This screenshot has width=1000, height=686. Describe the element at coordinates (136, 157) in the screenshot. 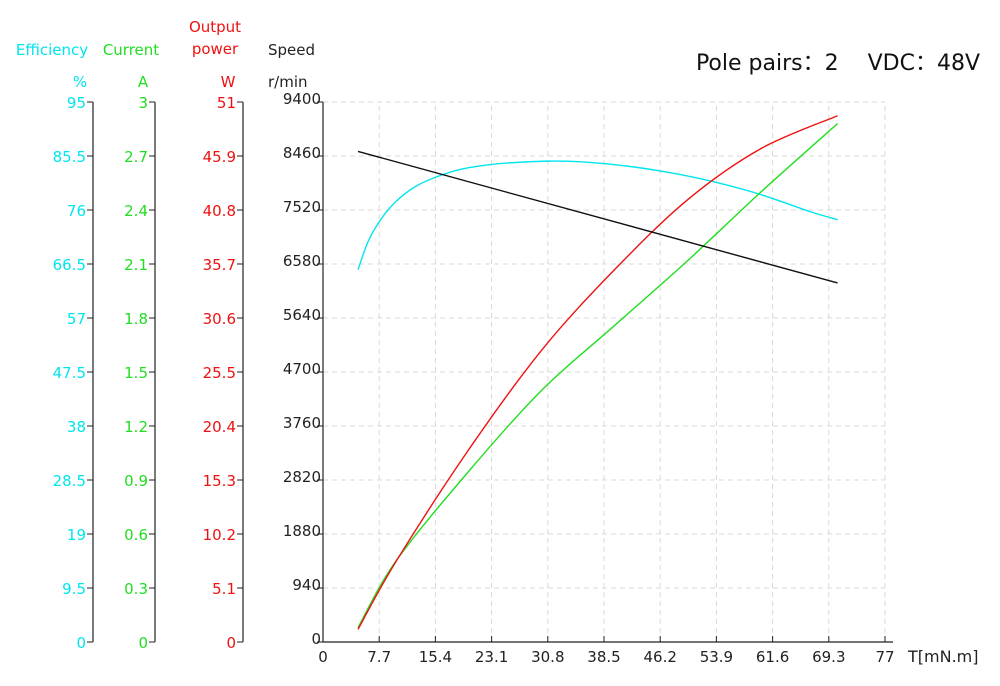

I see `current-tick-label: 2.7` at that location.